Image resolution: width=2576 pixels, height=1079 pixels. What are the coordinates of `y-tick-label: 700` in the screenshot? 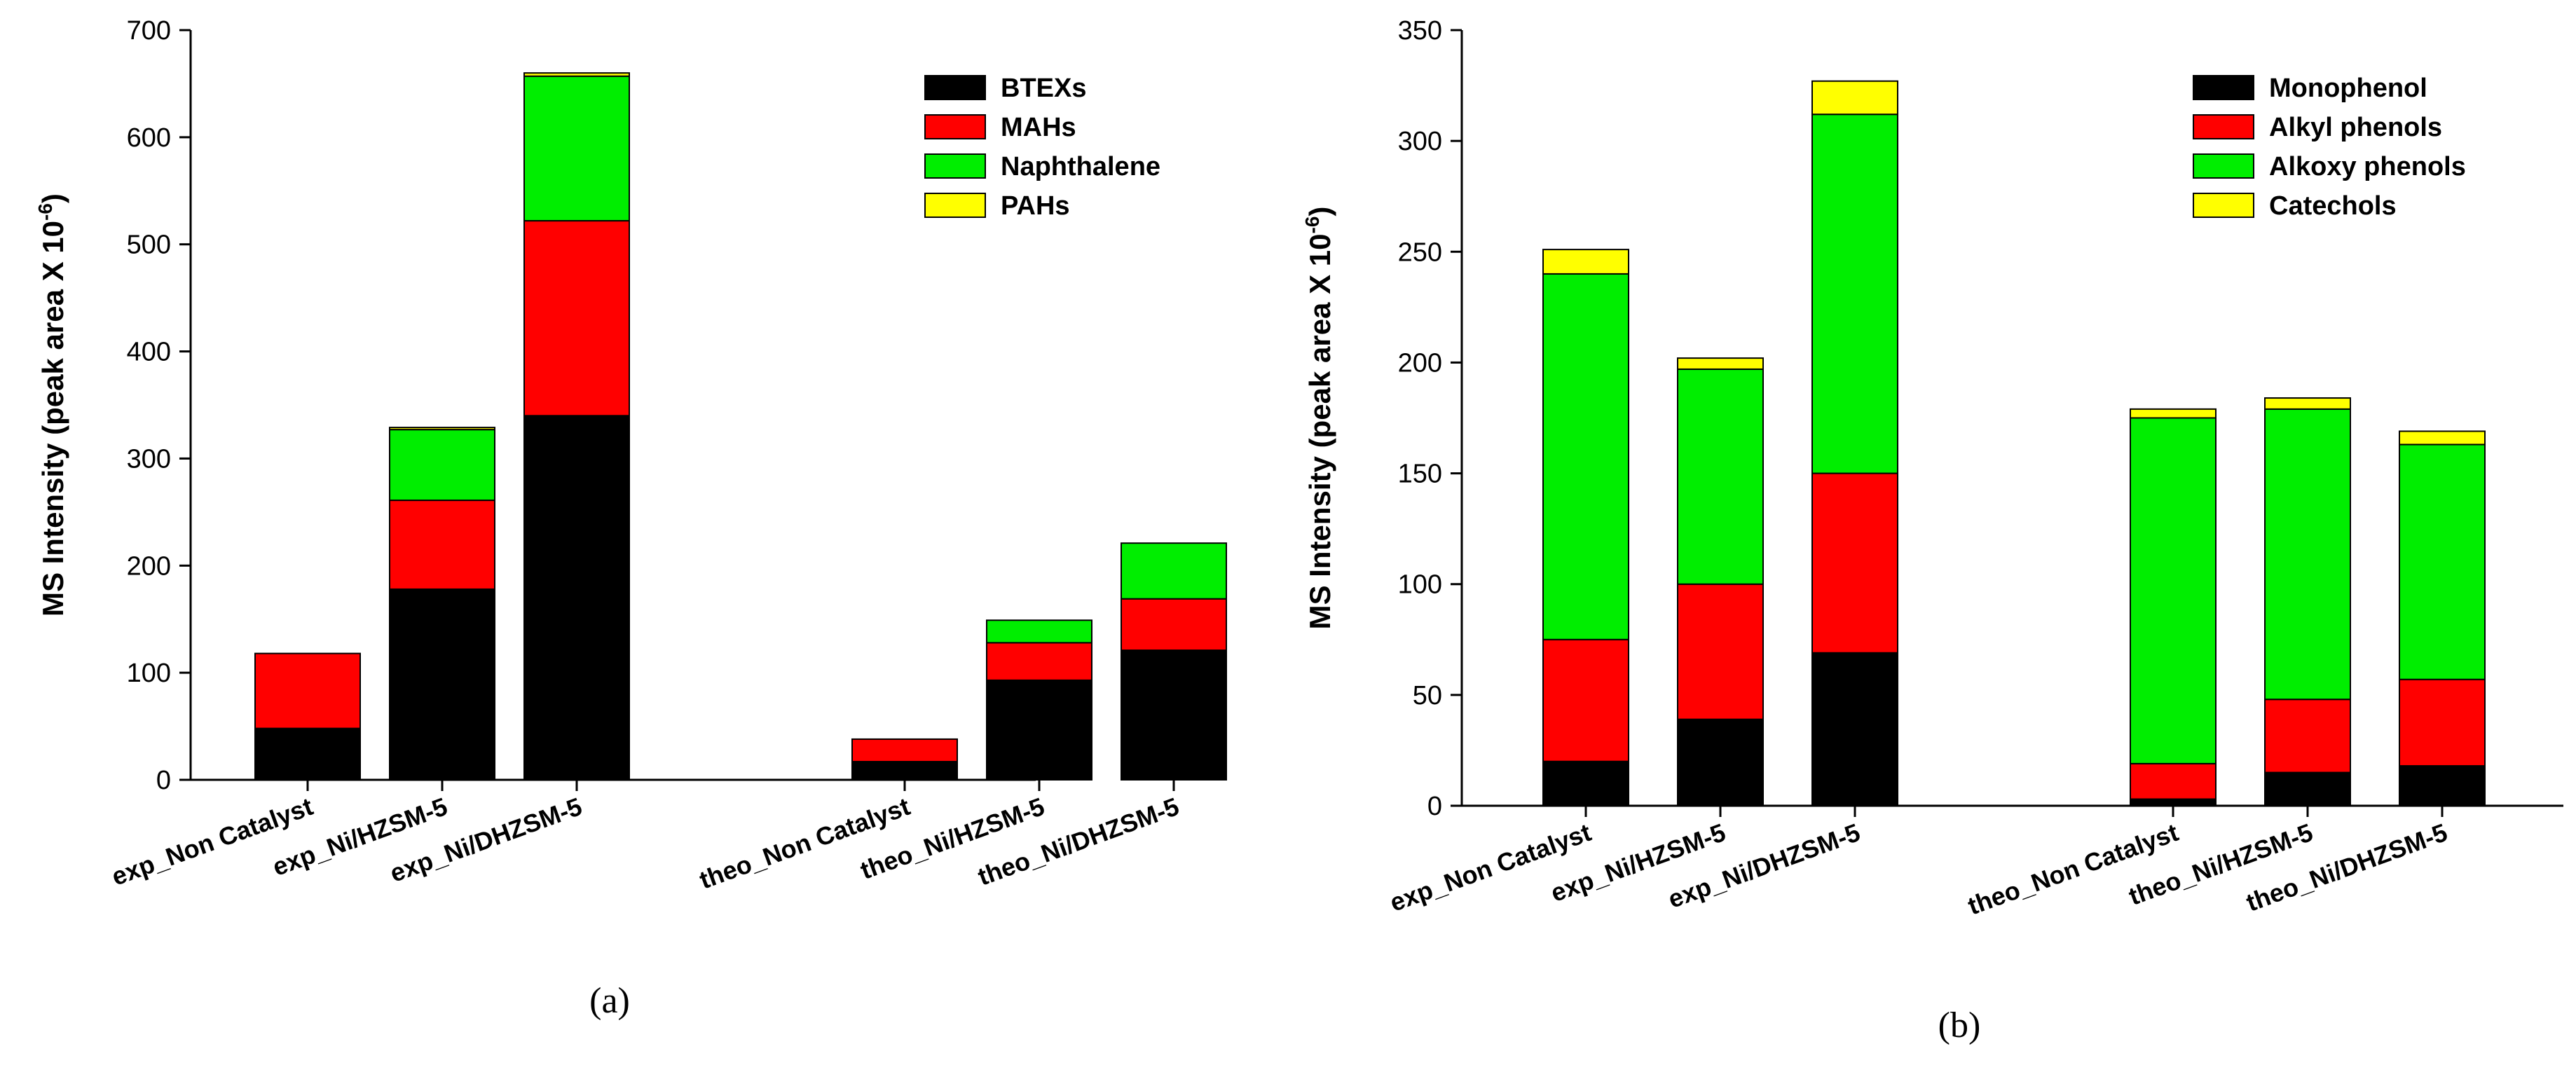 It's located at (149, 31).